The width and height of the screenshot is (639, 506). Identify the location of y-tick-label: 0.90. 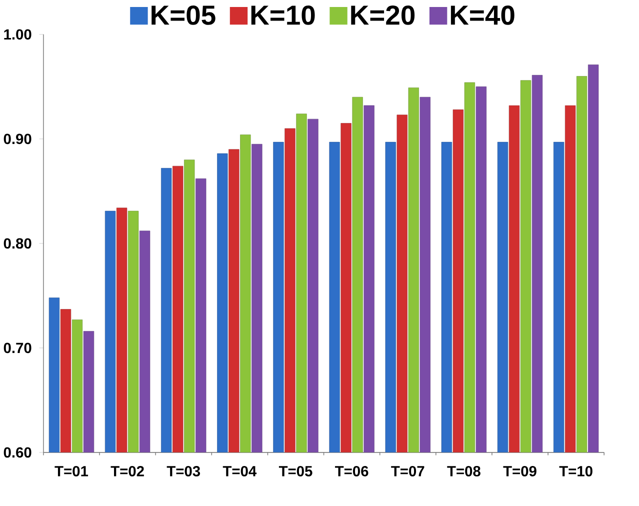
(18, 139).